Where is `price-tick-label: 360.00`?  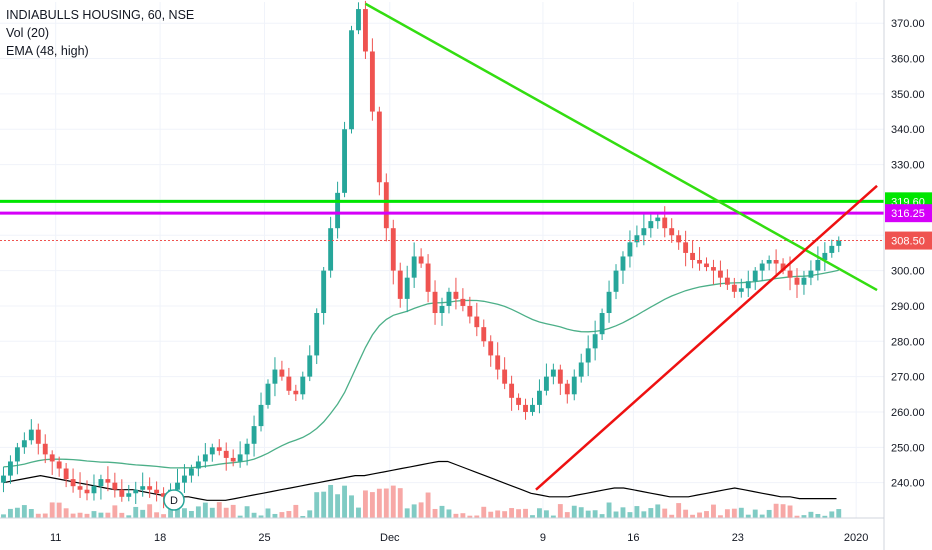
price-tick-label: 360.00 is located at coordinates (908, 60).